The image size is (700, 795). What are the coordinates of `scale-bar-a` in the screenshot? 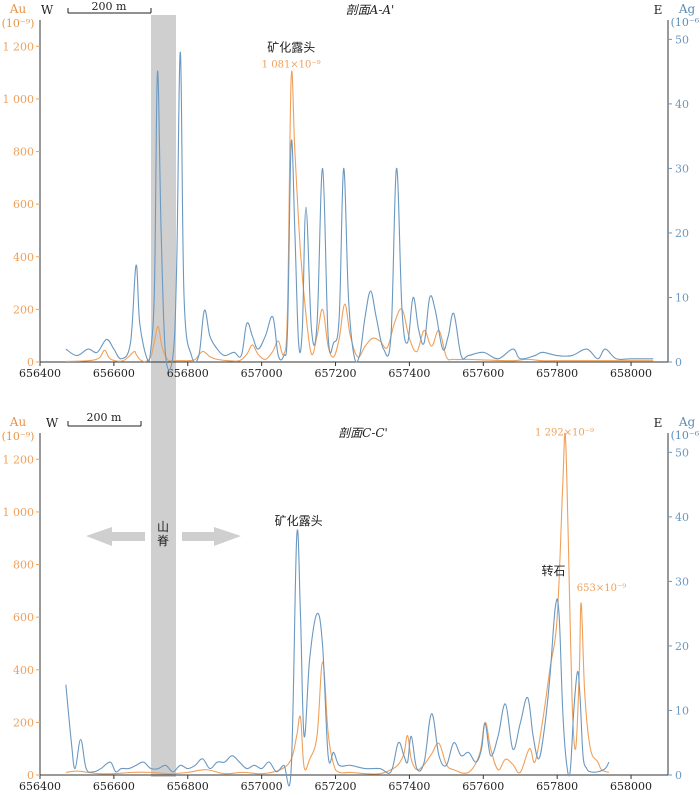 It's located at (109, 11).